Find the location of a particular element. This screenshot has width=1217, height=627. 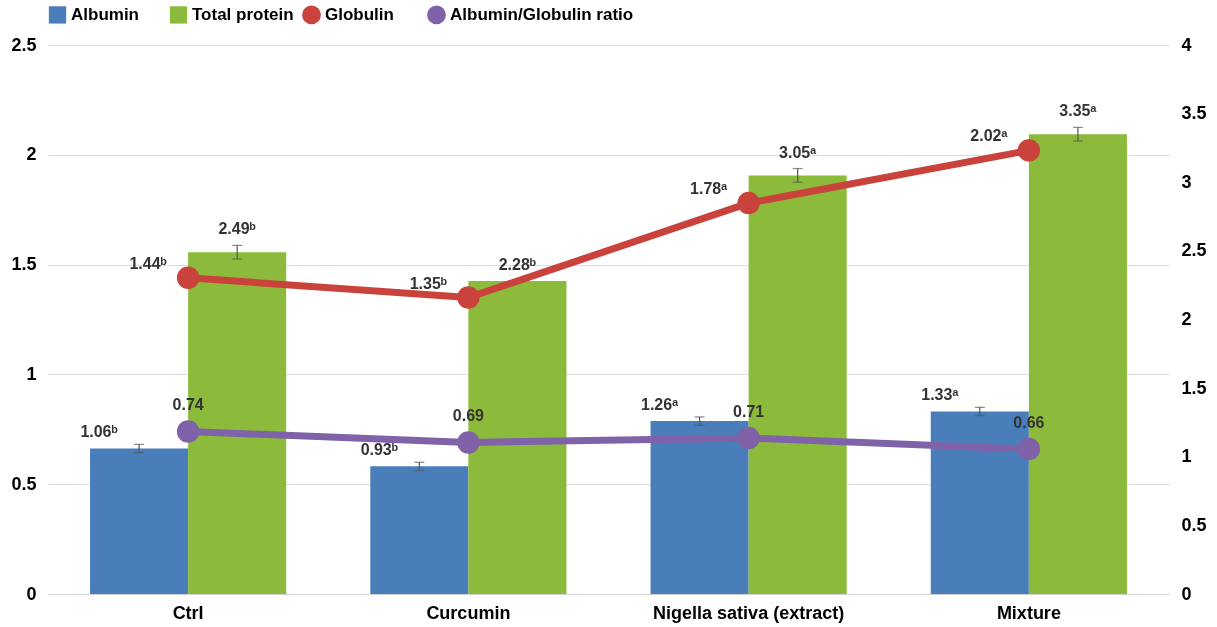

data-label: 2.49ᵇ is located at coordinates (237, 229).